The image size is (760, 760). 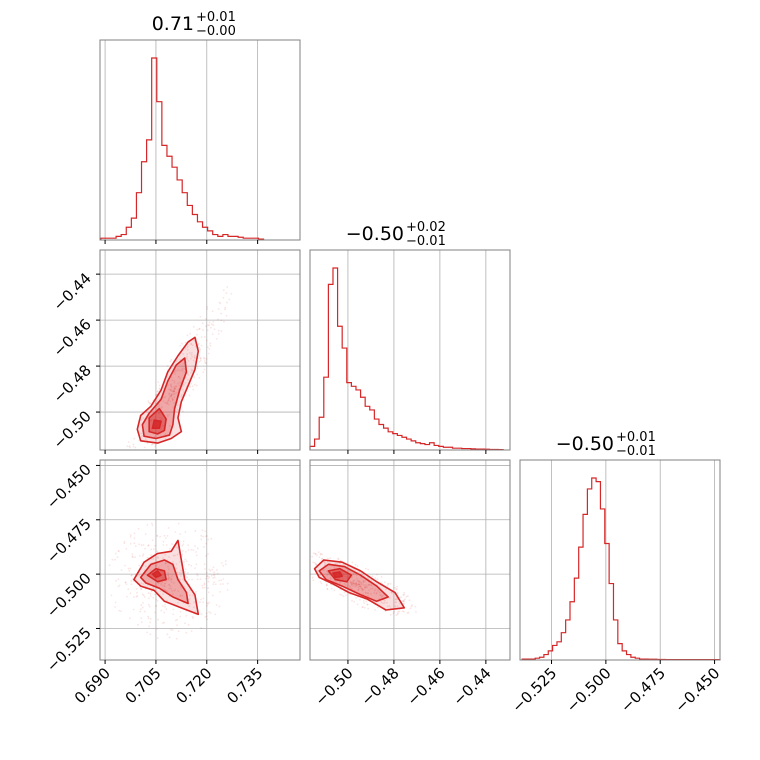 I want to click on x-tick-label: −0.44, so click(x=471, y=686).